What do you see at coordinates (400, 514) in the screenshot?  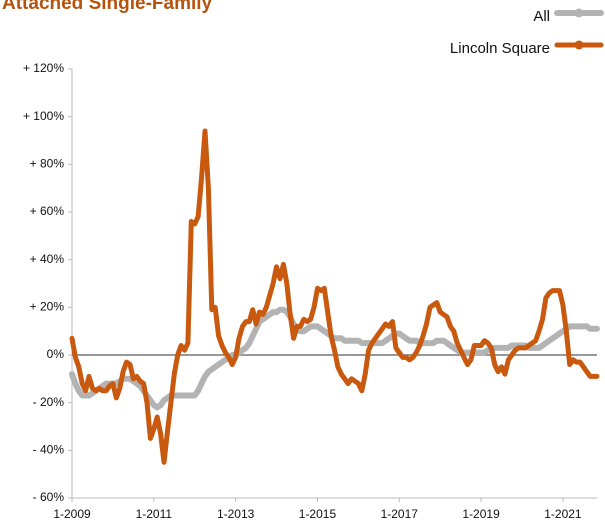 I see `x-tick-label: 1-2017` at bounding box center [400, 514].